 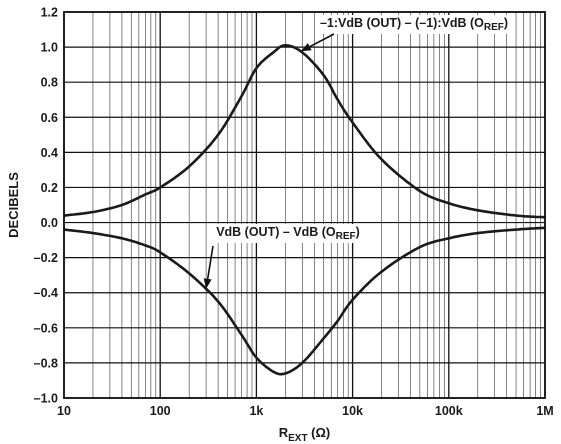 What do you see at coordinates (305, 411) in the screenshot?
I see `x-tick-labels: 10 100 1k 10k 100k 1M` at bounding box center [305, 411].